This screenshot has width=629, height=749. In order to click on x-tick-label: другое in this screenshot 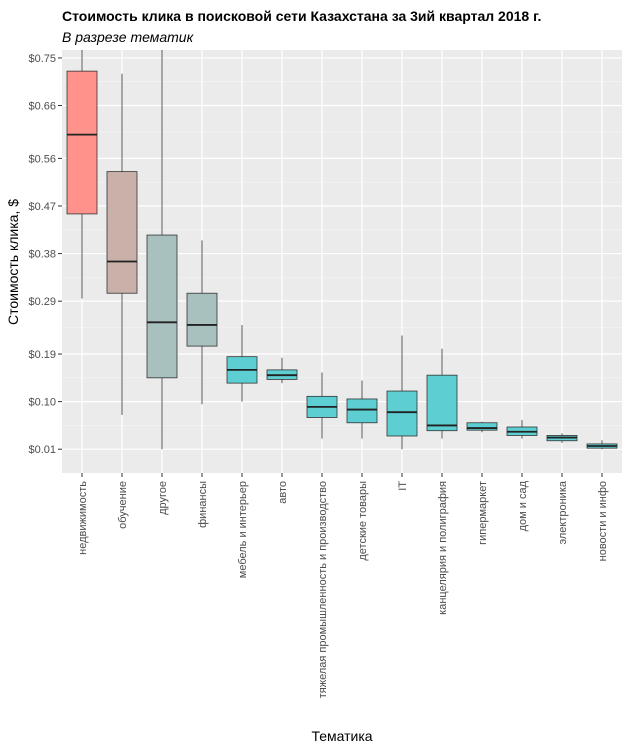, I will do `click(163, 498)`.